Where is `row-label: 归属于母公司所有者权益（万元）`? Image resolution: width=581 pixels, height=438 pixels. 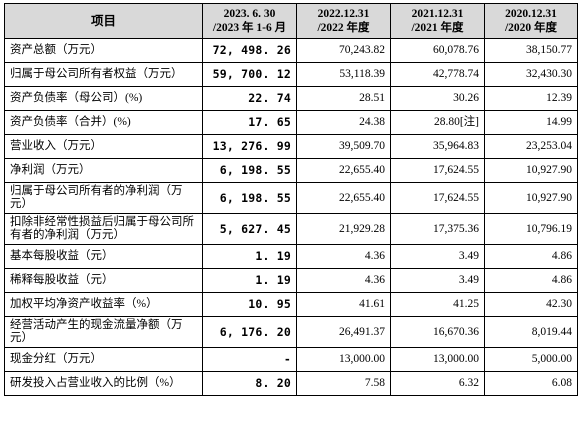
row-label: 归属于母公司所有者权益（万元） is located at coordinates (103, 74).